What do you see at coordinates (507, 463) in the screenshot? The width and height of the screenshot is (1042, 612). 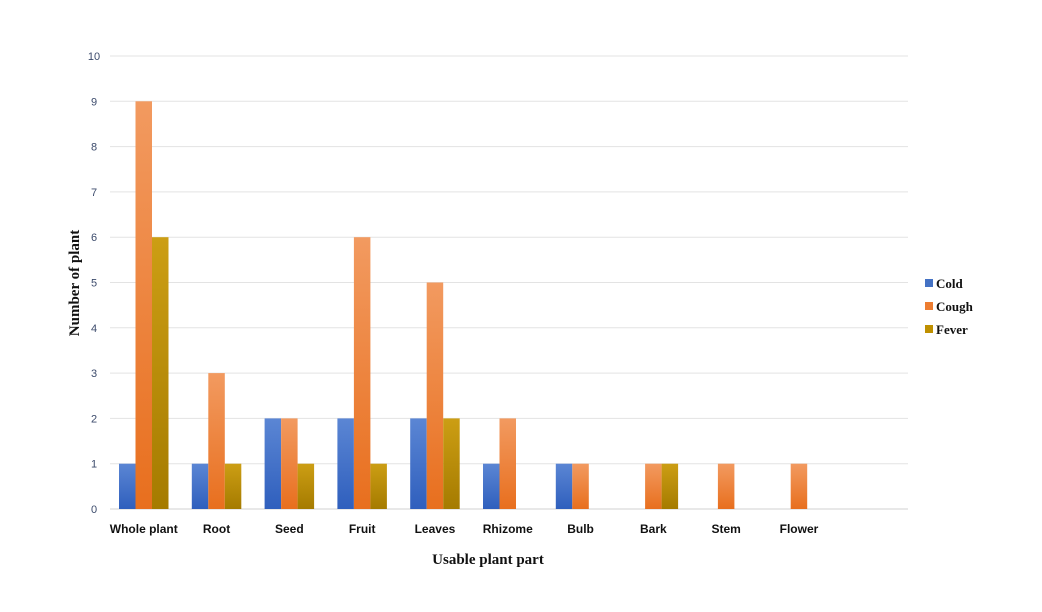 I see `bar-cough-rhizome` at bounding box center [507, 463].